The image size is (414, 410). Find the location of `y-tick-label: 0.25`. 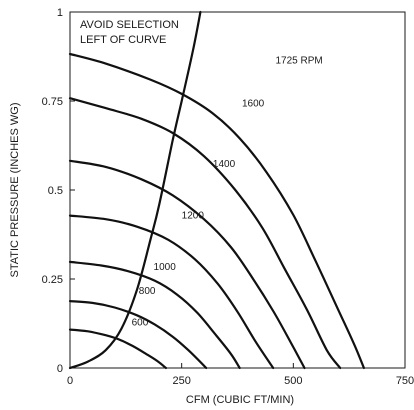

y-tick-label: 0.25 is located at coordinates (52, 280).